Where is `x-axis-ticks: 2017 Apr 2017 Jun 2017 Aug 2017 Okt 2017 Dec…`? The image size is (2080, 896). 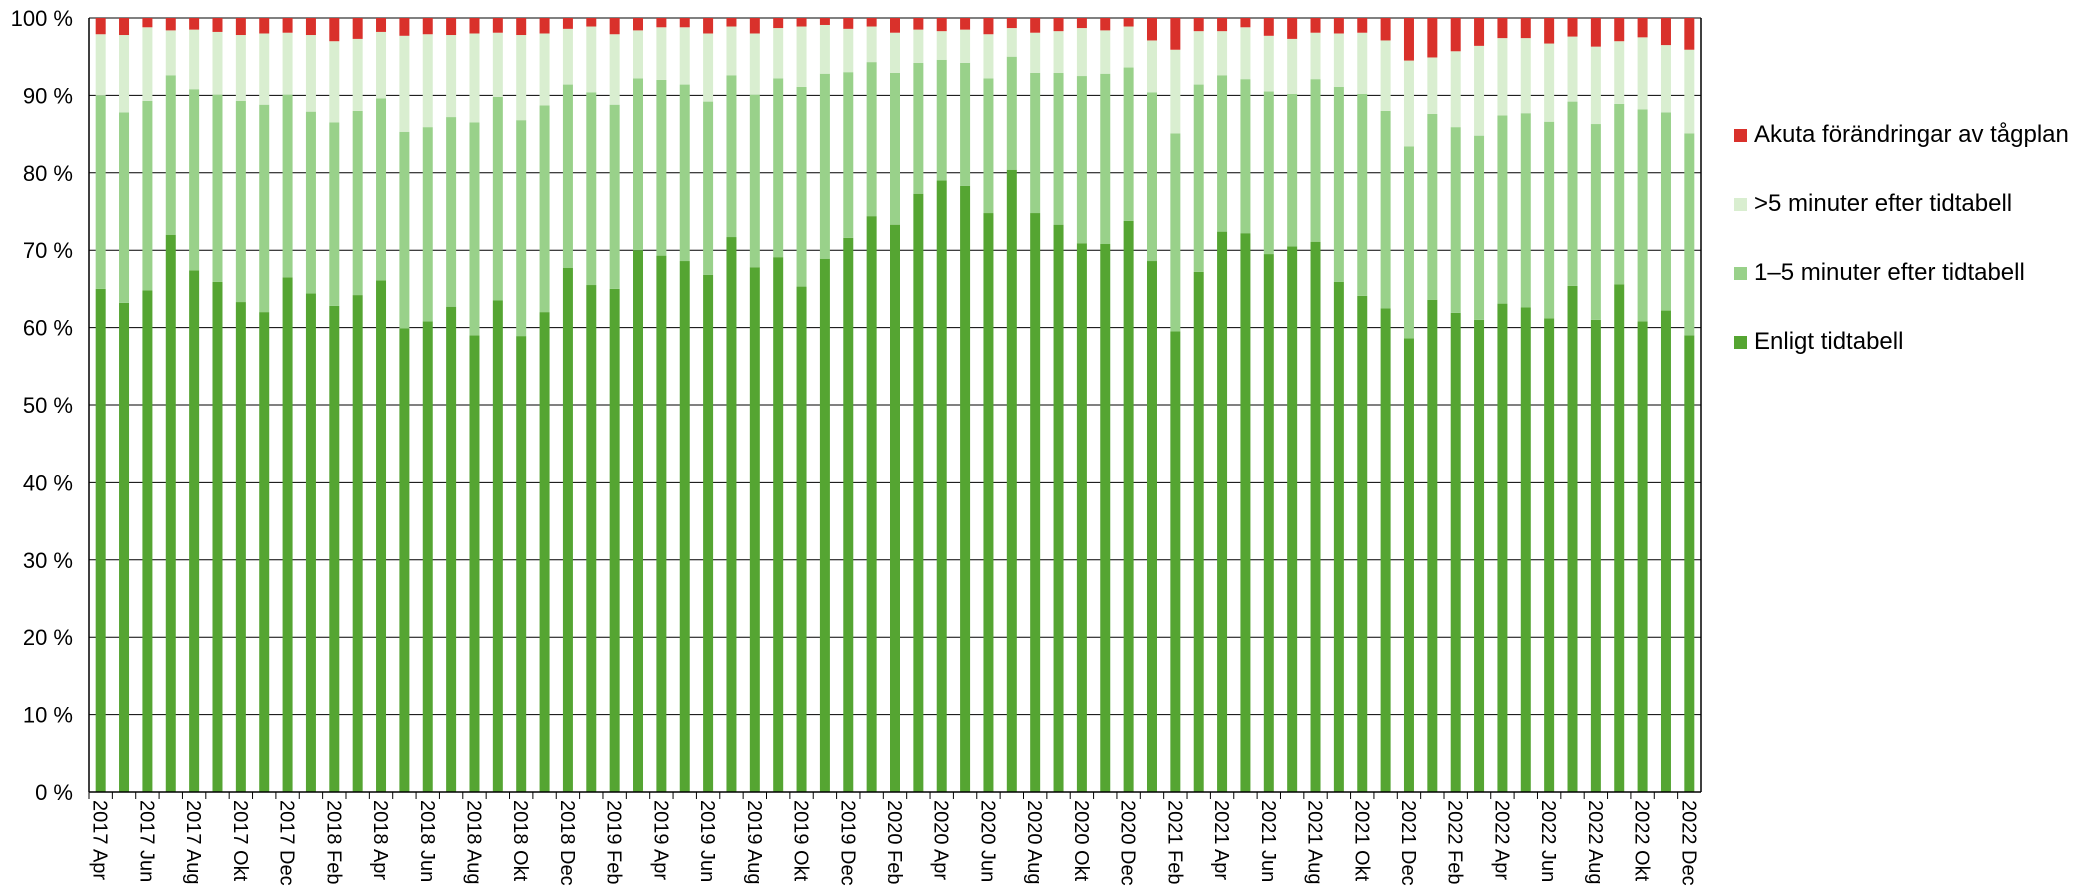 x-axis-ticks: 2017 Apr 2017 Jun 2017 Aug 2017 Okt 2017 Dec… is located at coordinates (893, 839).